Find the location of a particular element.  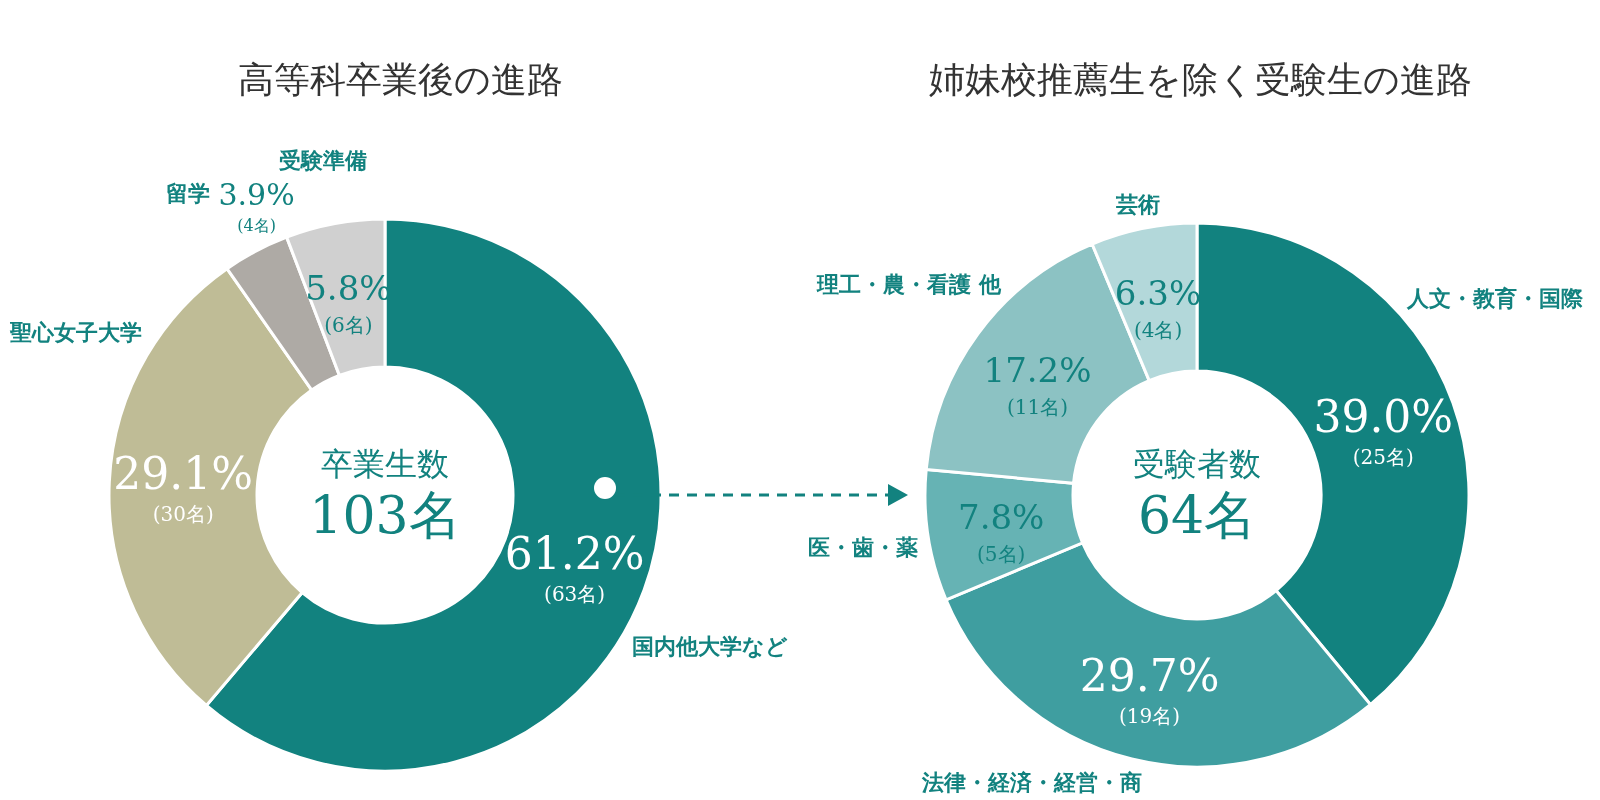

slice-label: 受験準備 is located at coordinates (323, 159).